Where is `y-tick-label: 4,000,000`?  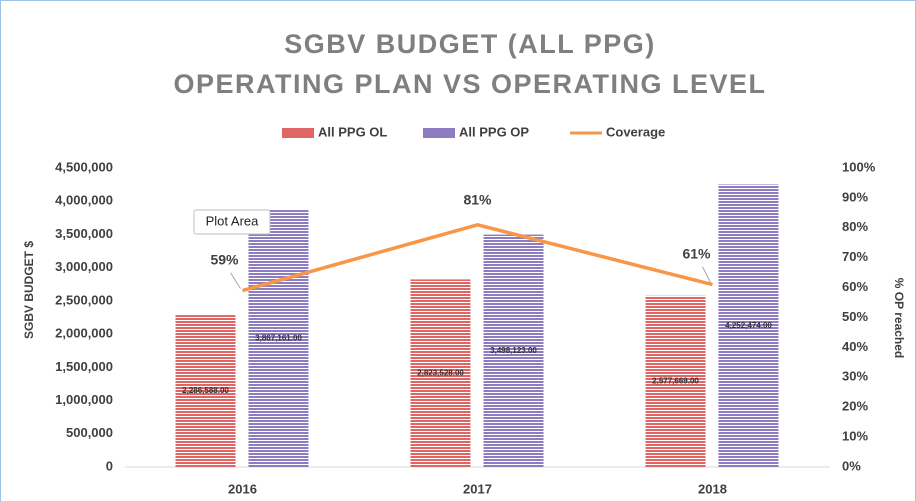 y-tick-label: 4,000,000 is located at coordinates (84, 200).